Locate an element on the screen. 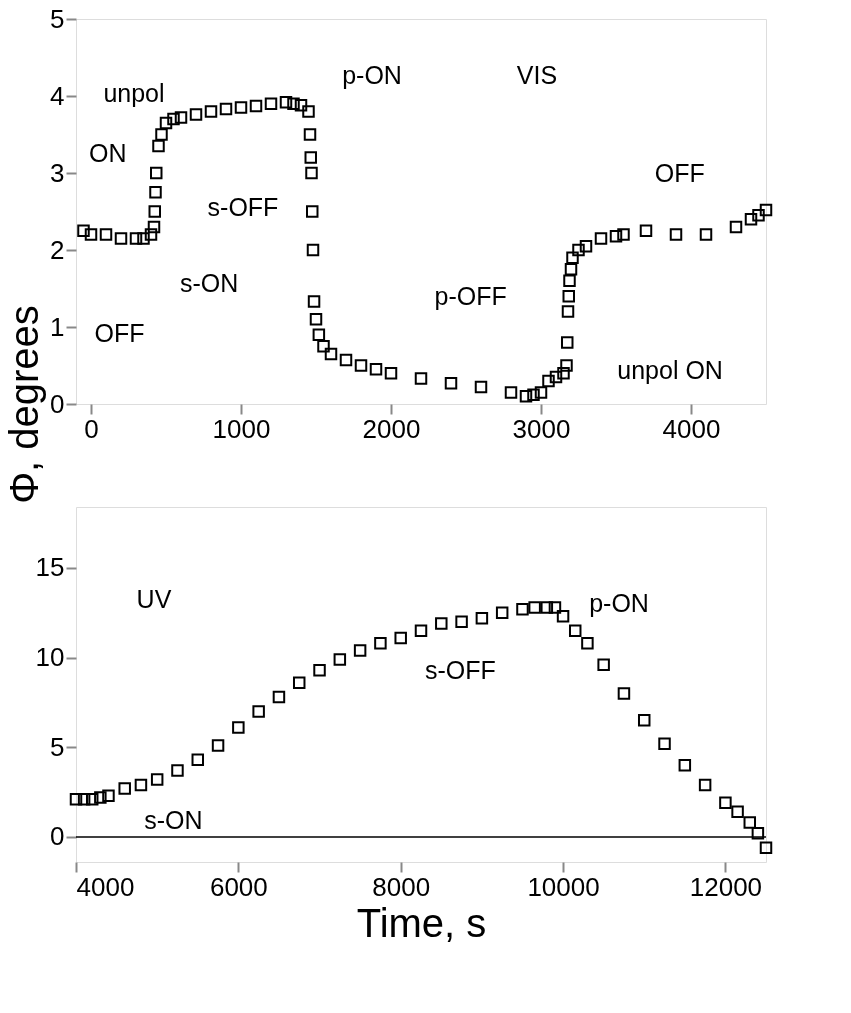 This screenshot has width=851, height=1013. annotation: unpol is located at coordinates (134, 93).